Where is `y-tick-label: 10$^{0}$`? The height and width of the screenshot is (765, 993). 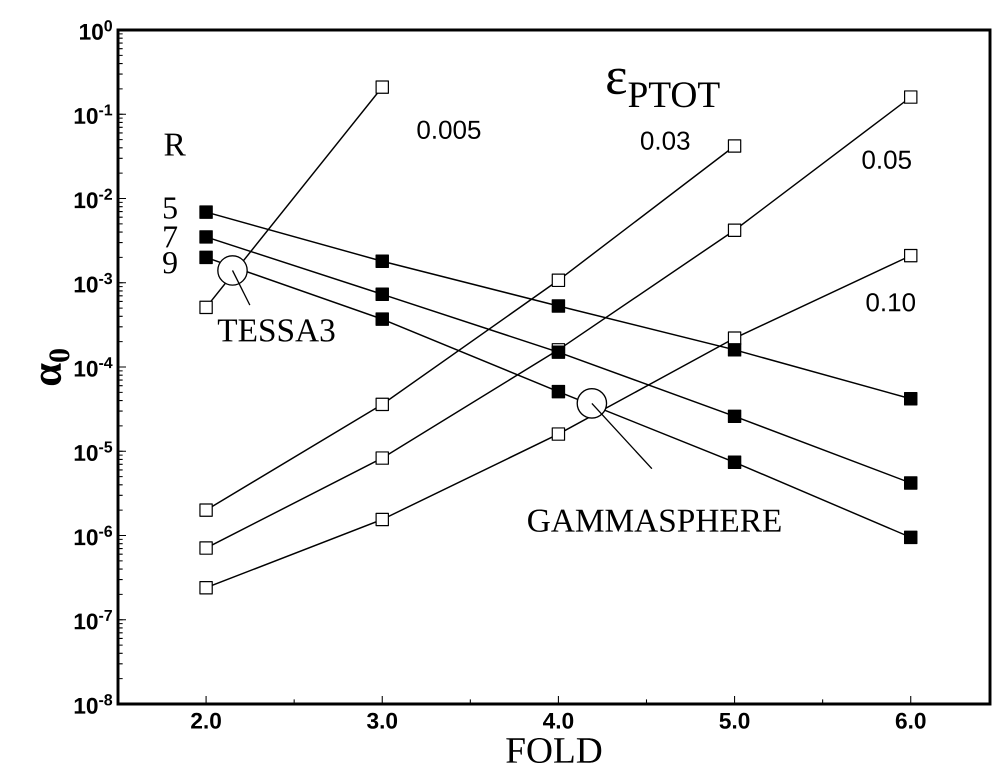
y-tick-label: 10$^{0}$ is located at coordinates (96, 30).